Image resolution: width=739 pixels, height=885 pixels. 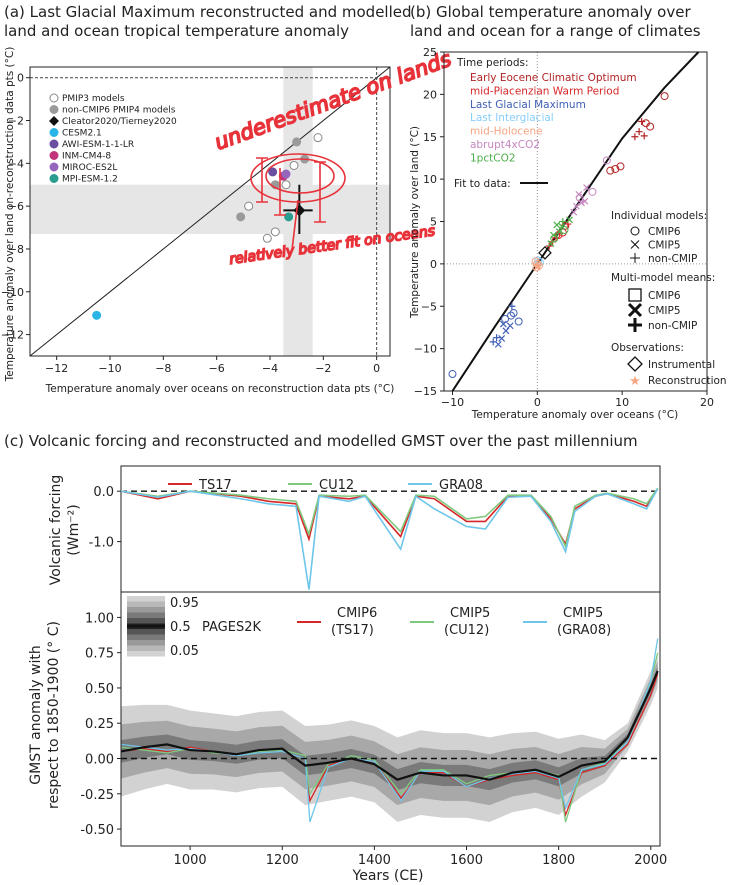 I want to click on legend-period: mid-Holocene, so click(x=506, y=132).